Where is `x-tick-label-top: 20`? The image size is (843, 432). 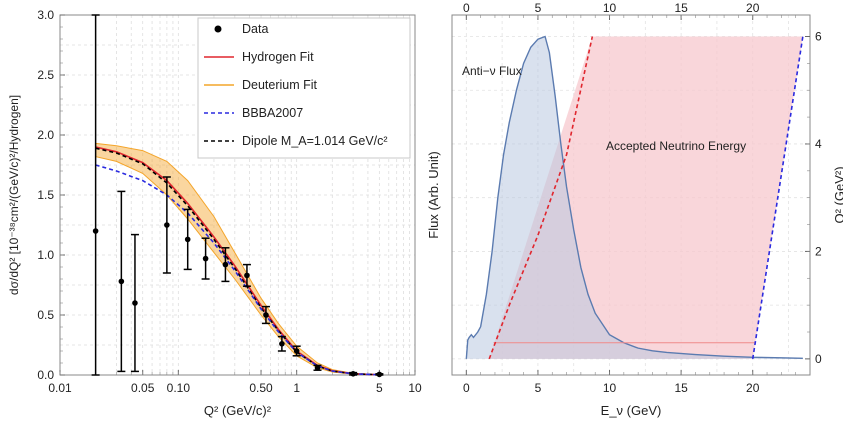
x-tick-label-top: 20 is located at coordinates (753, 8).